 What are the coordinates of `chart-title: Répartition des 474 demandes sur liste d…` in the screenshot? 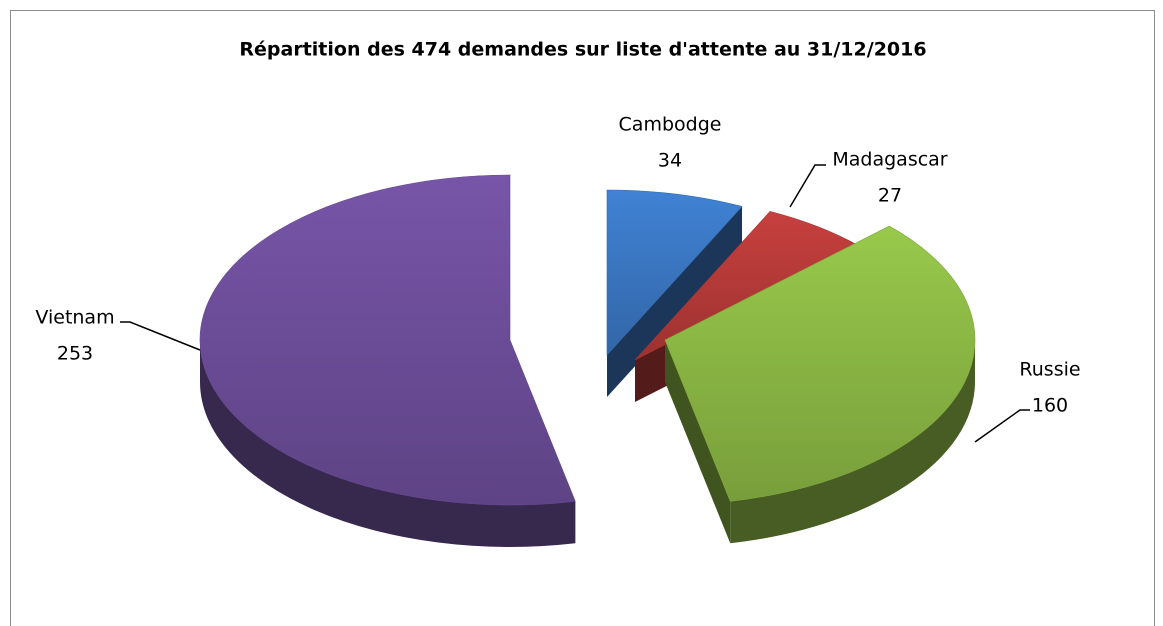 It's located at (582, 50).